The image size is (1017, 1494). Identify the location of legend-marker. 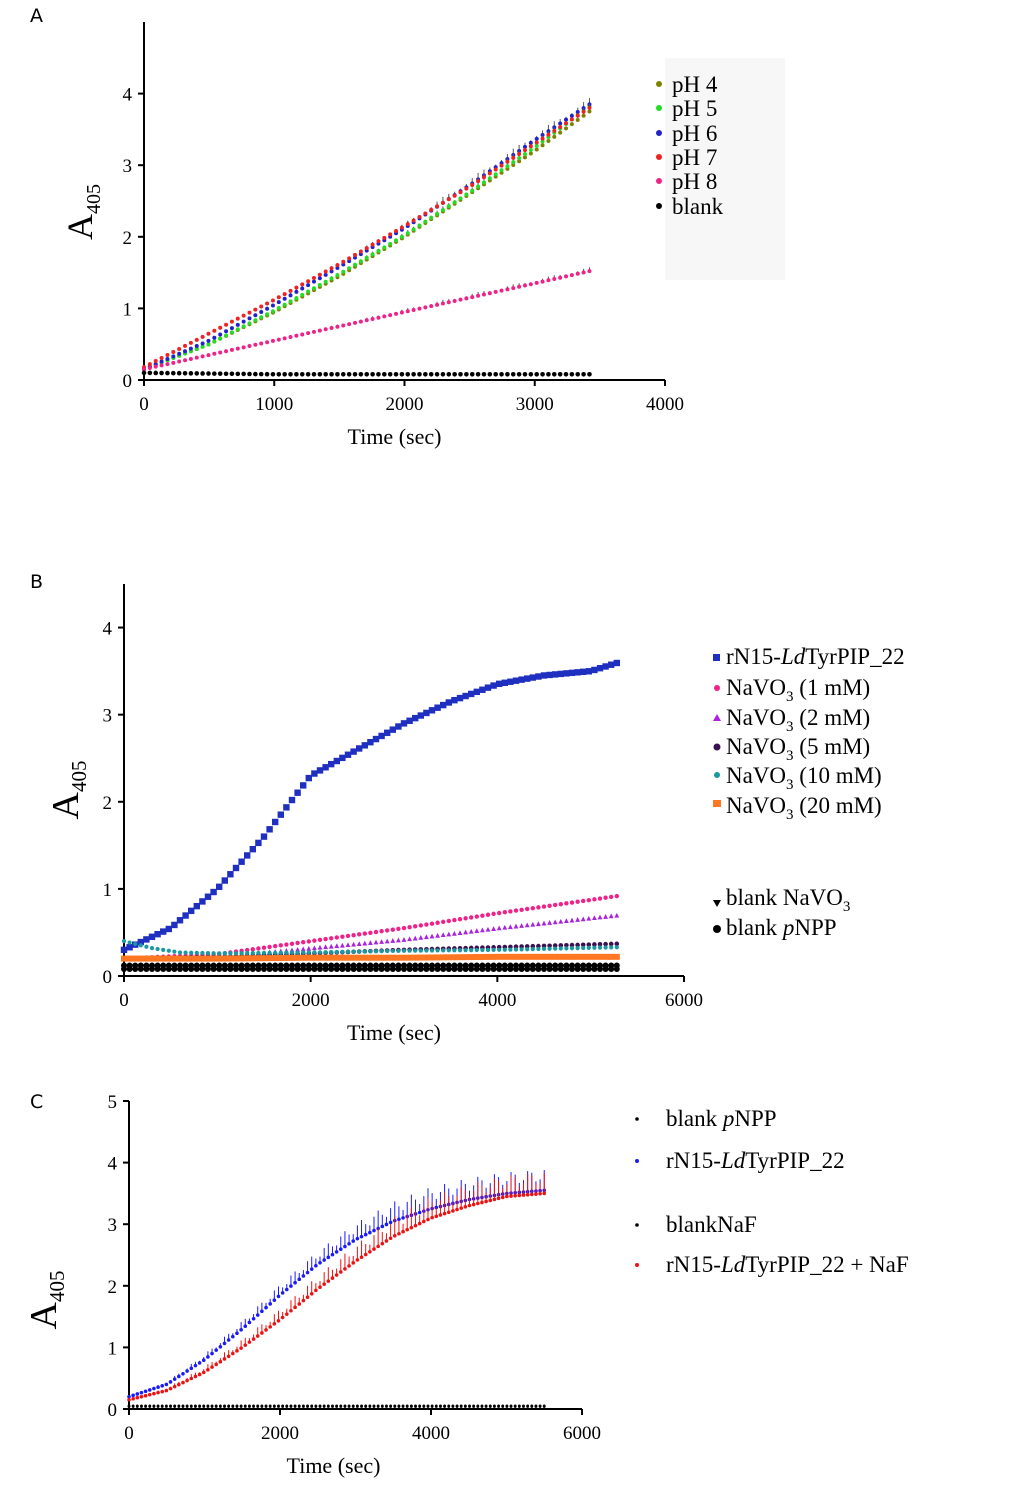
(717, 747).